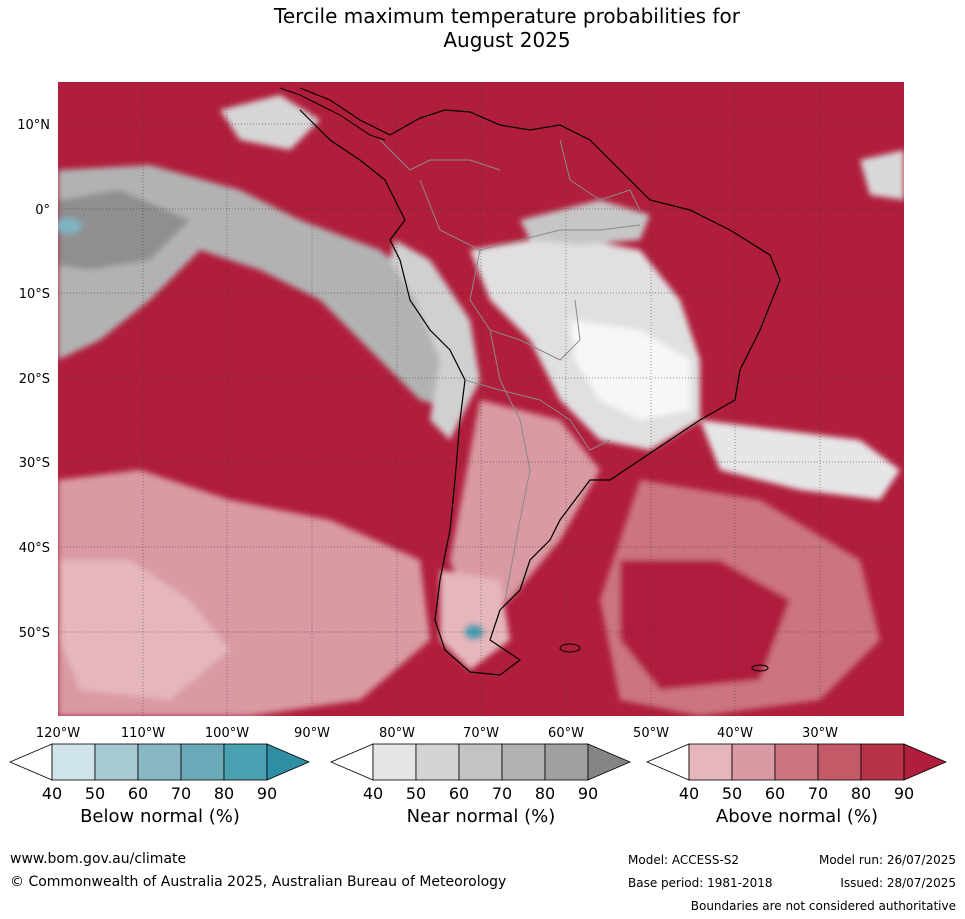 Image resolution: width=965 pixels, height=919 pixels. What do you see at coordinates (227, 733) in the screenshot?
I see `lon-label: 100°W` at bounding box center [227, 733].